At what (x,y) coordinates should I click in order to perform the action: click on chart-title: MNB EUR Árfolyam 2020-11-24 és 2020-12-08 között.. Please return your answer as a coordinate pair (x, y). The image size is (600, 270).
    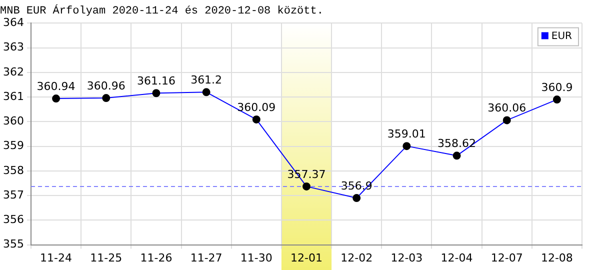
    Looking at the image, I should click on (162, 11).